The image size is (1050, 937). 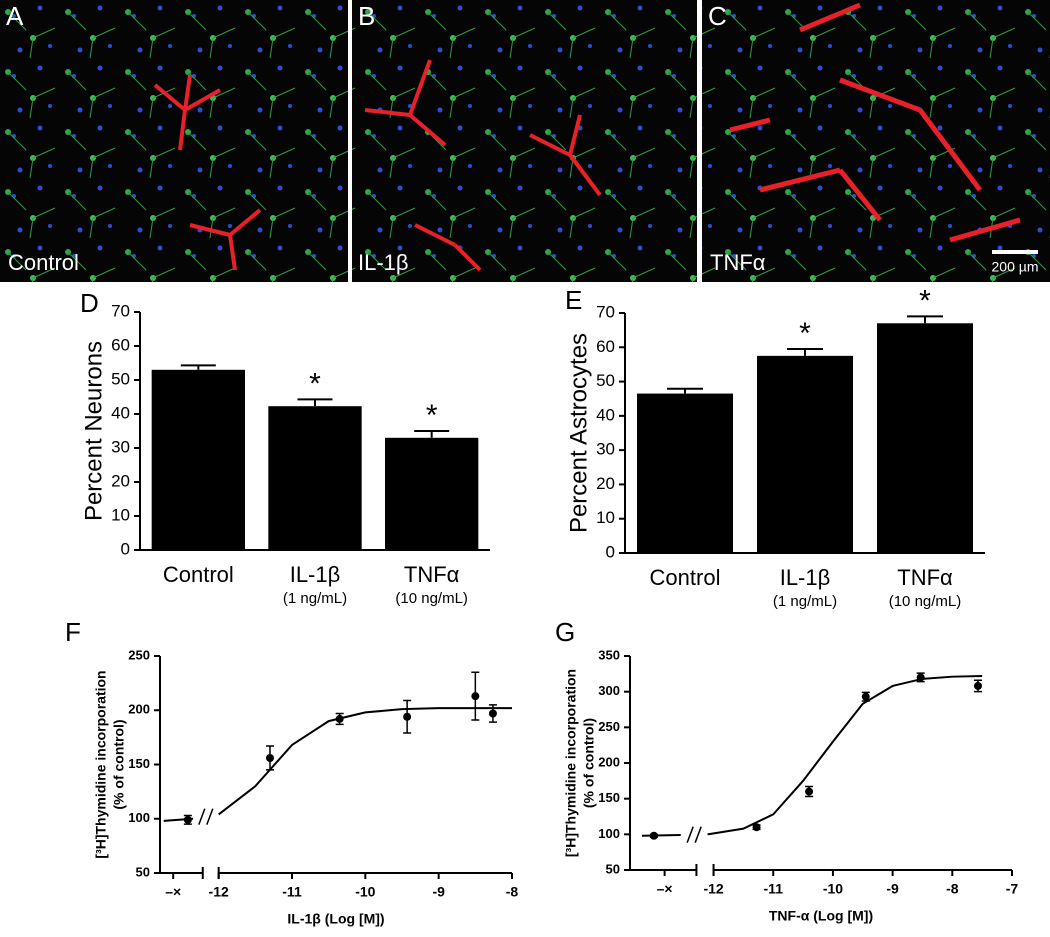 What do you see at coordinates (605, 517) in the screenshot?
I see `y-tick-label: 10` at bounding box center [605, 517].